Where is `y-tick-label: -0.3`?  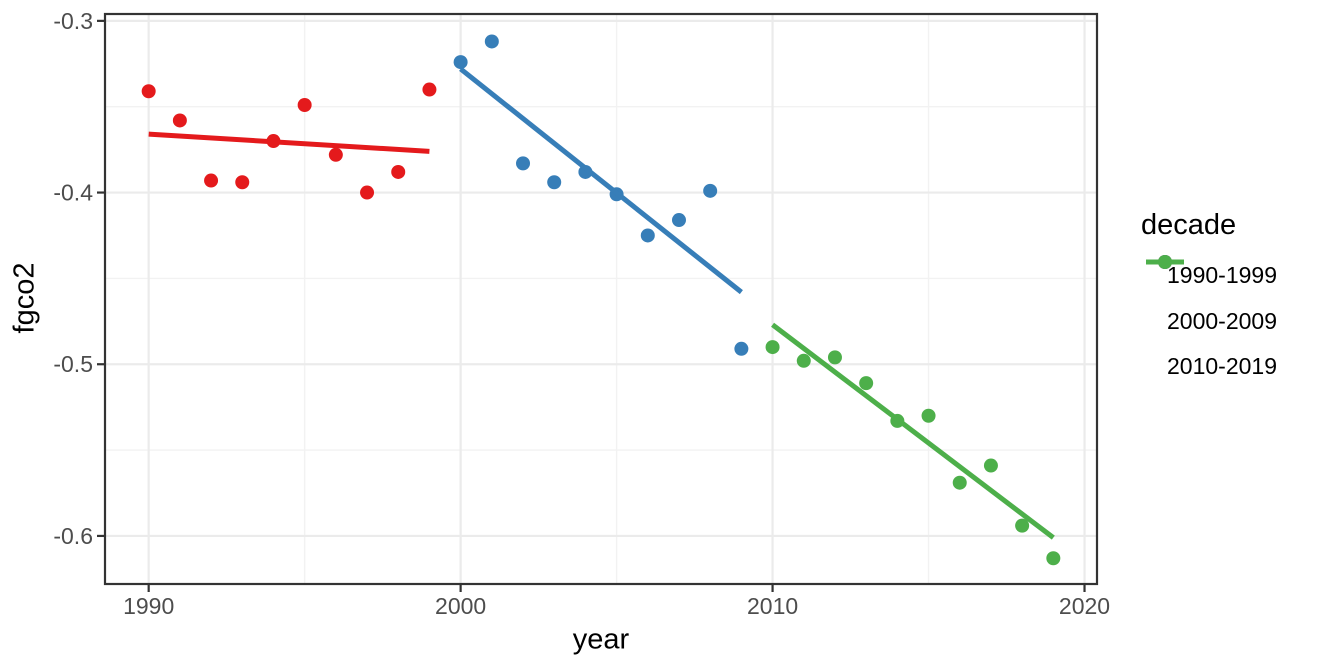 y-tick-label: -0.3 is located at coordinates (73, 21).